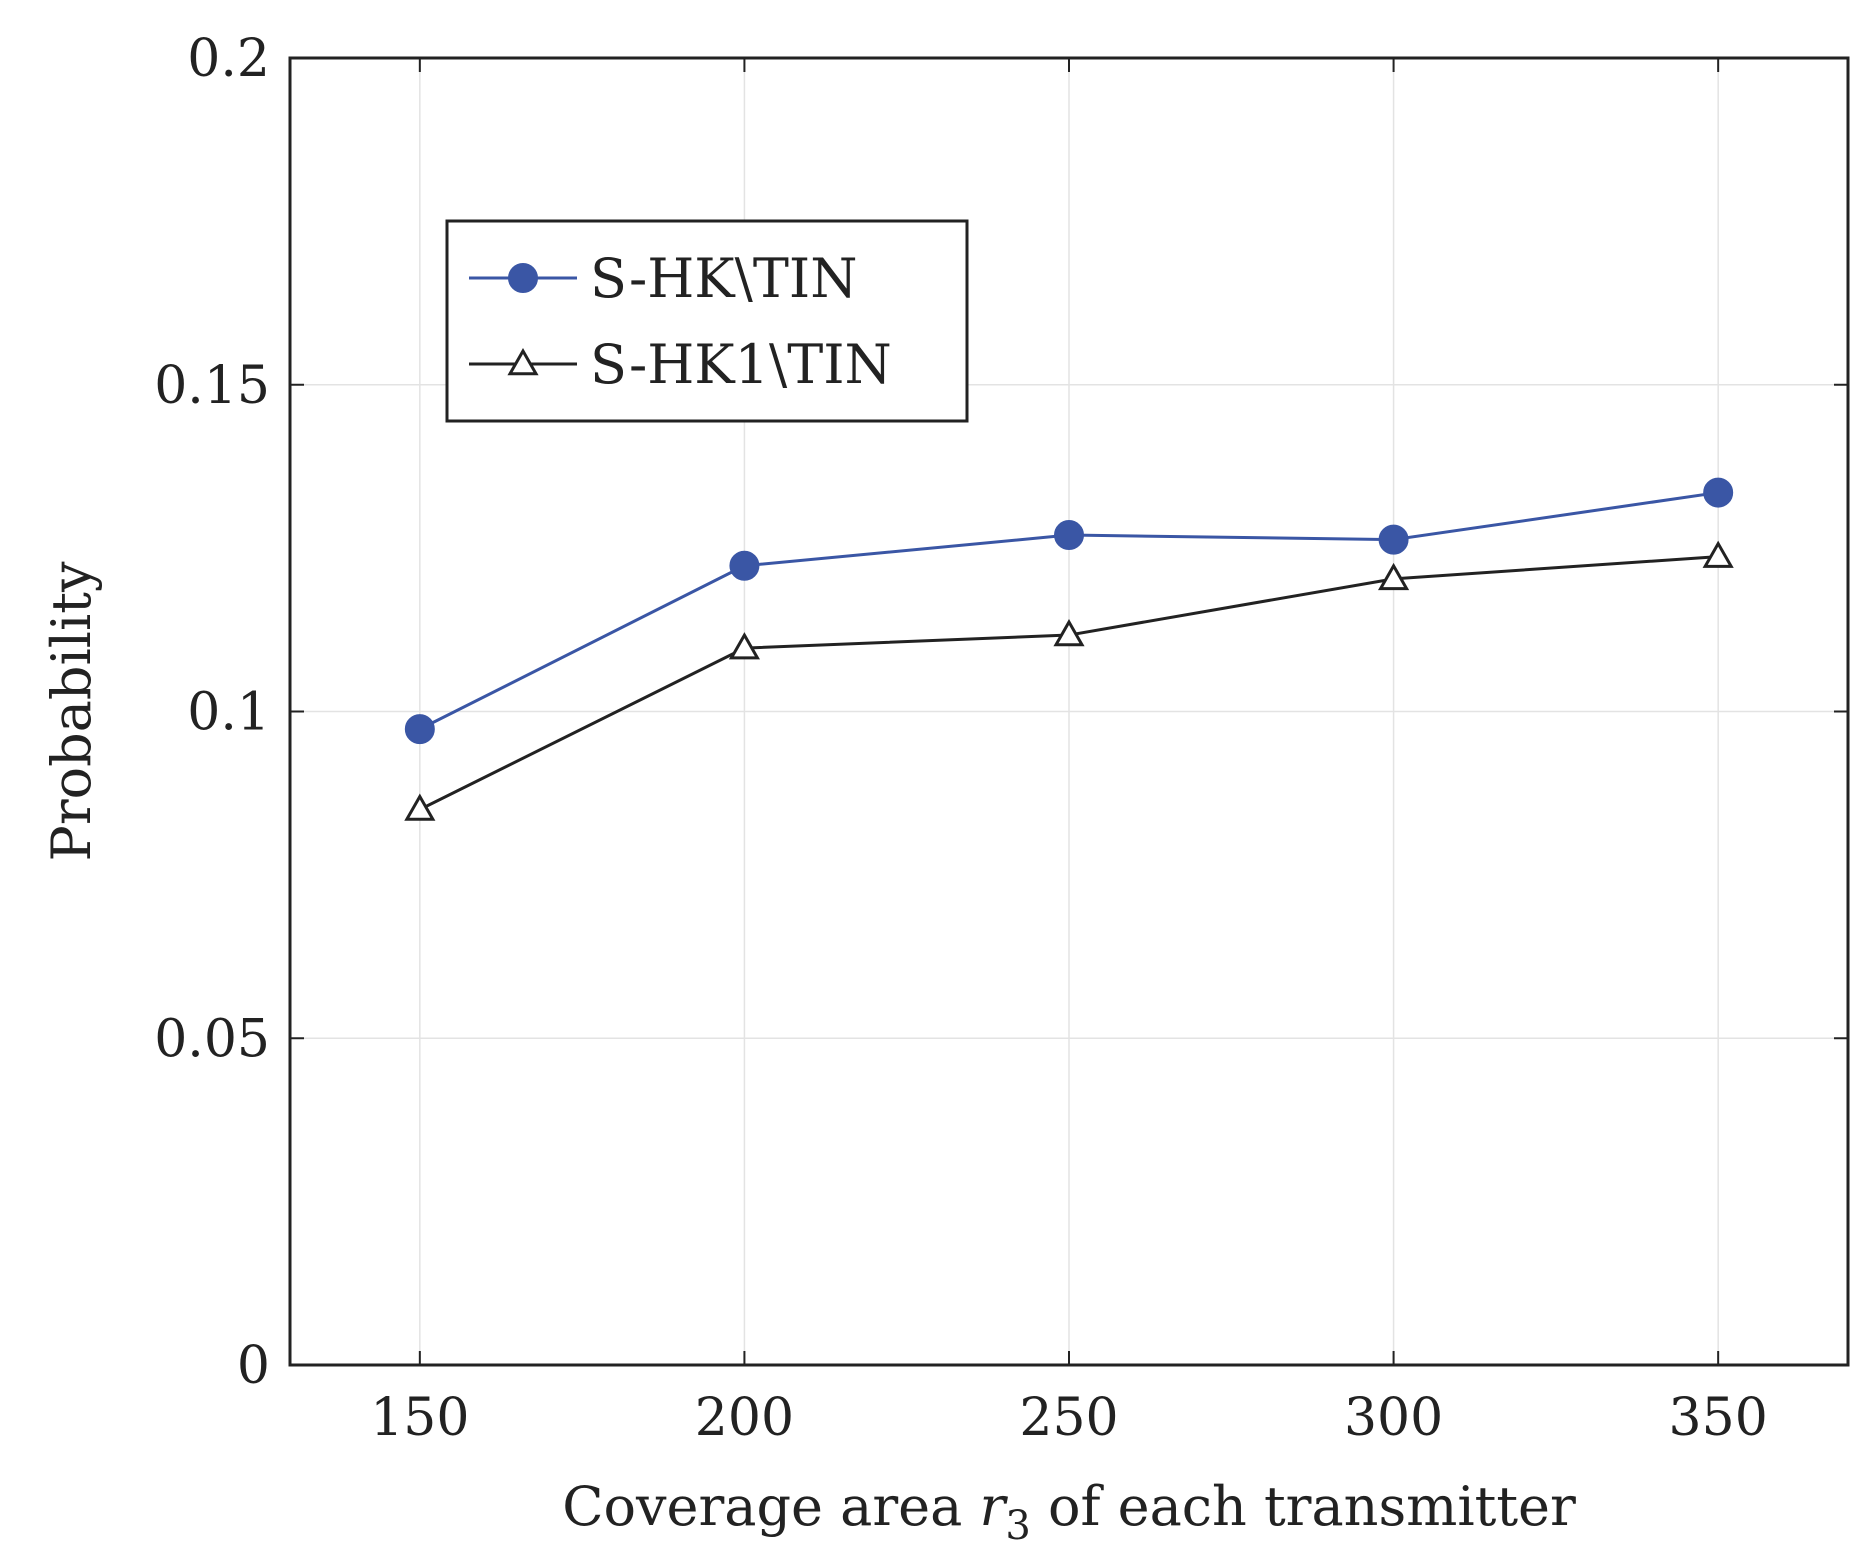 This screenshot has width=1871, height=1563. What do you see at coordinates (1718, 1418) in the screenshot?
I see `x-tick-label: 350` at bounding box center [1718, 1418].